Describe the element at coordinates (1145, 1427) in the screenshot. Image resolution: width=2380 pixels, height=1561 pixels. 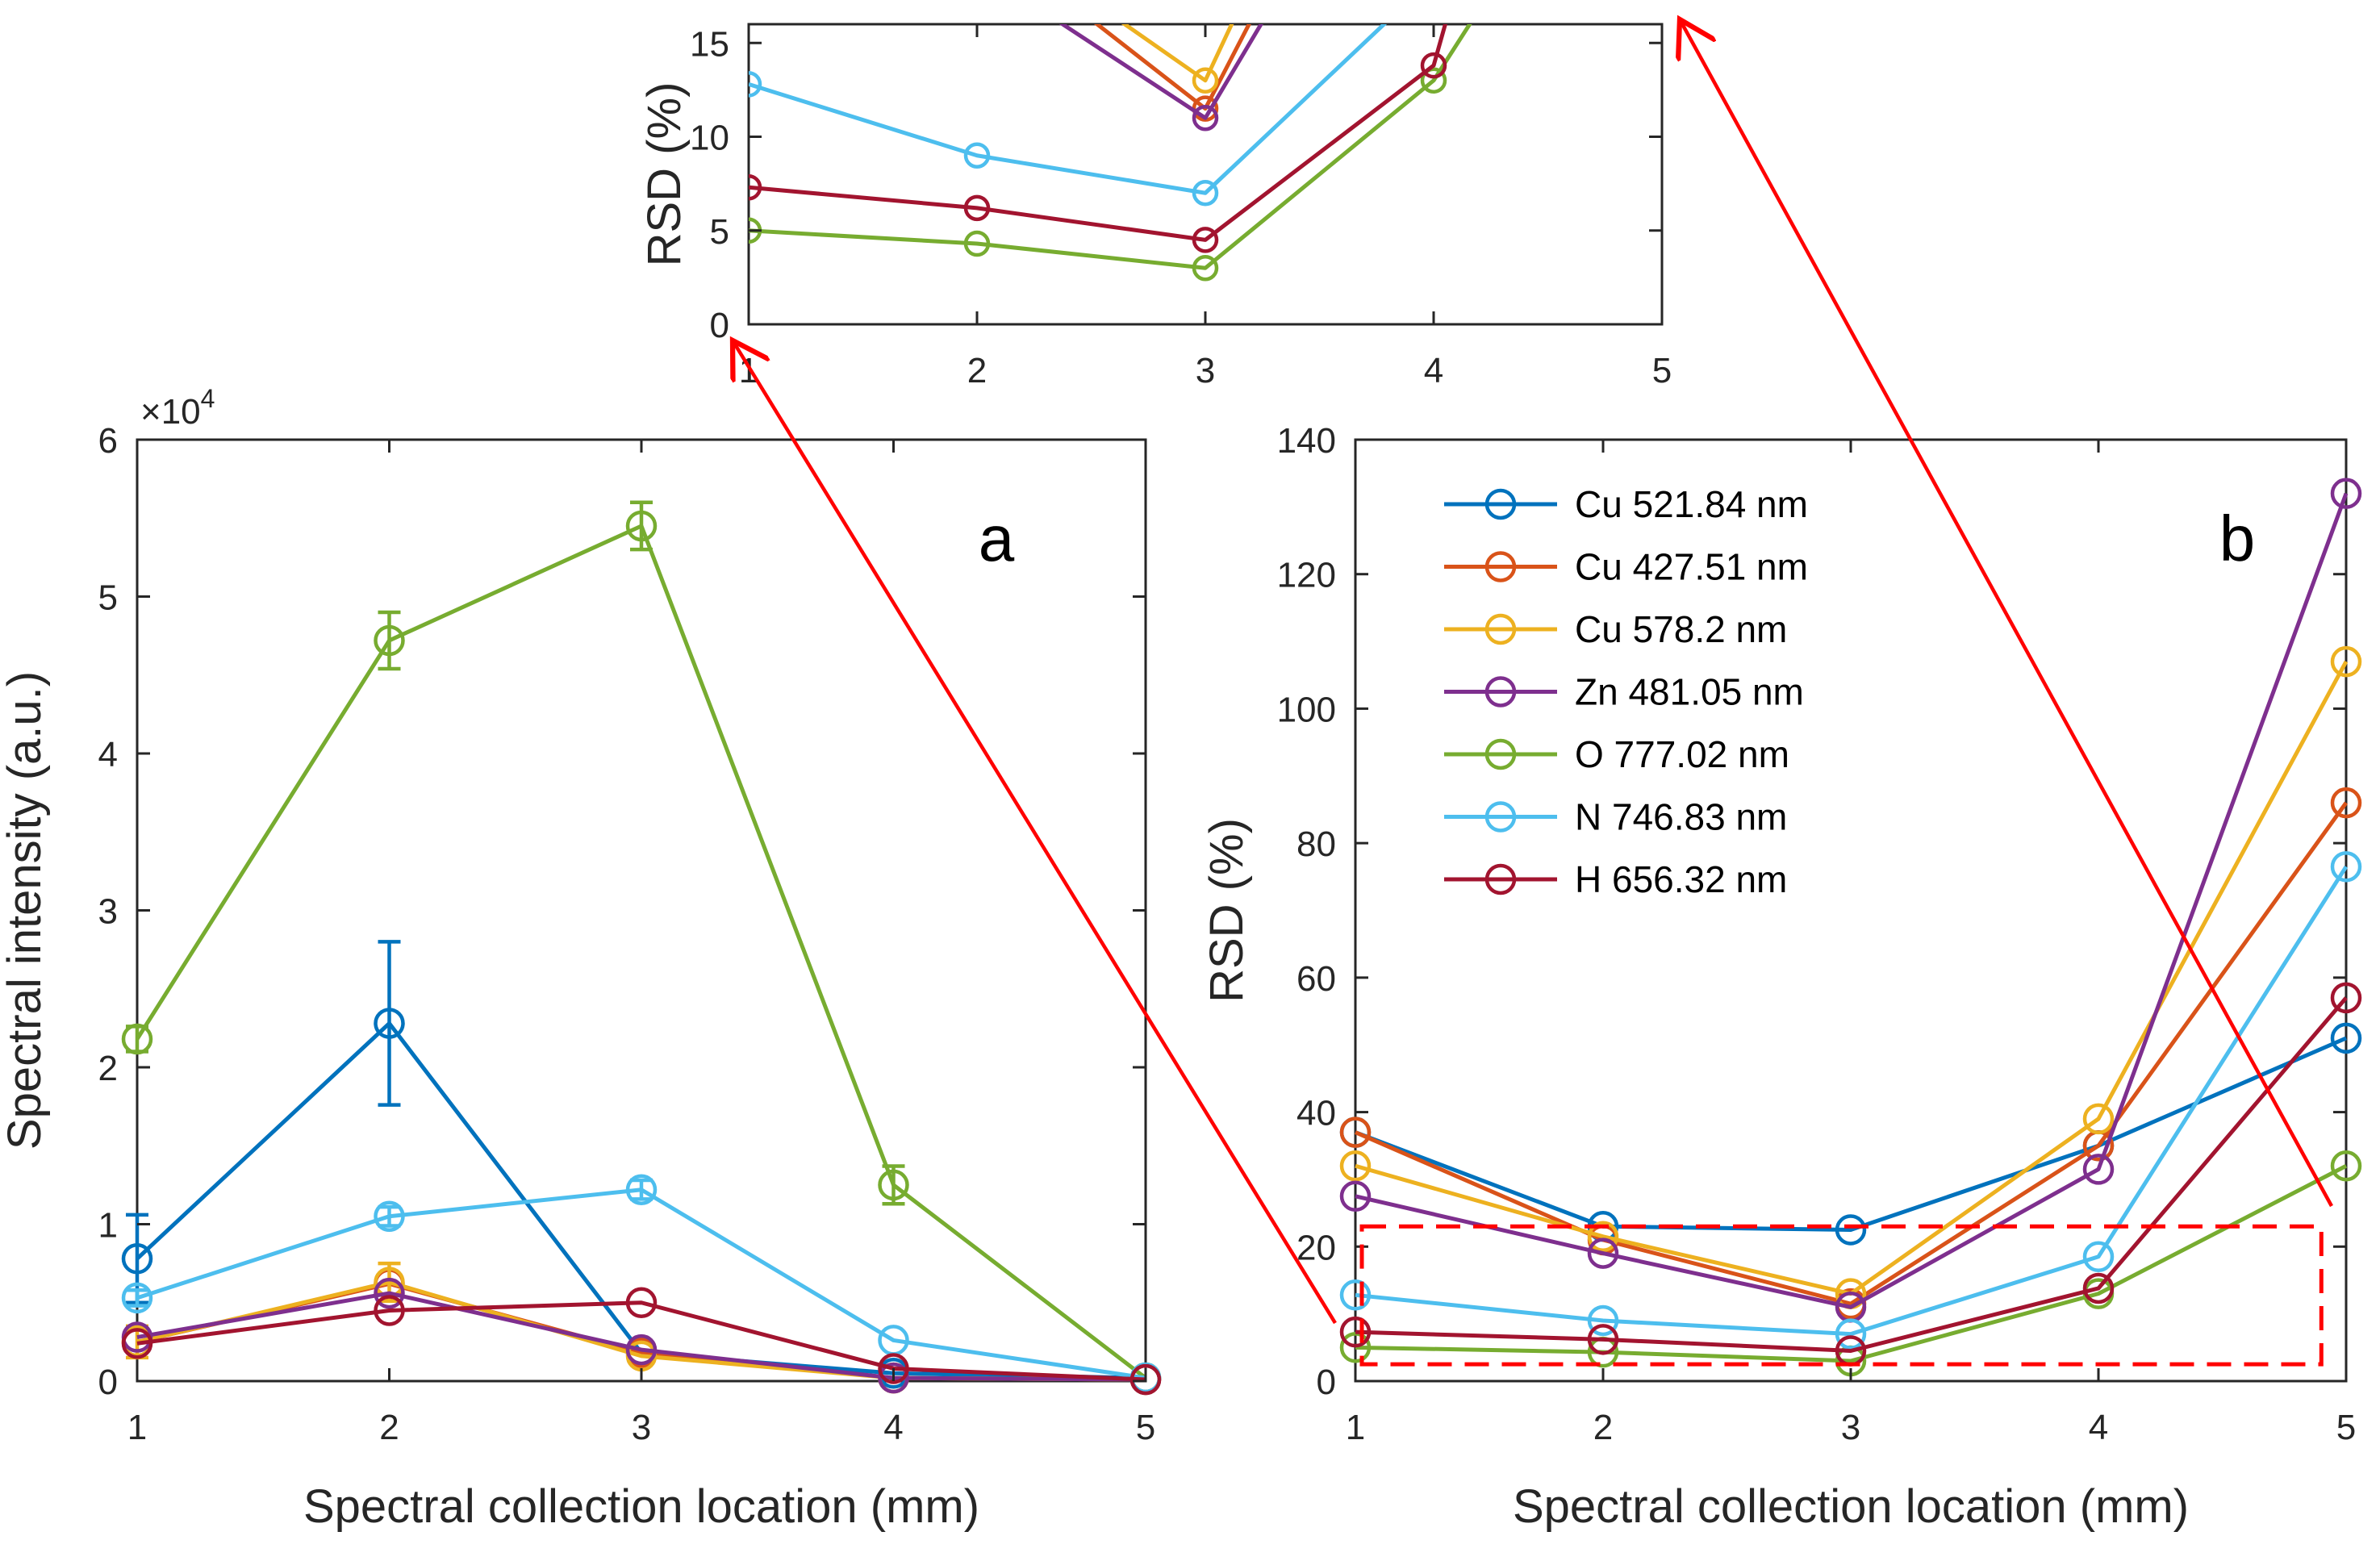
I see `p-a-xtick-label: 5` at that location.